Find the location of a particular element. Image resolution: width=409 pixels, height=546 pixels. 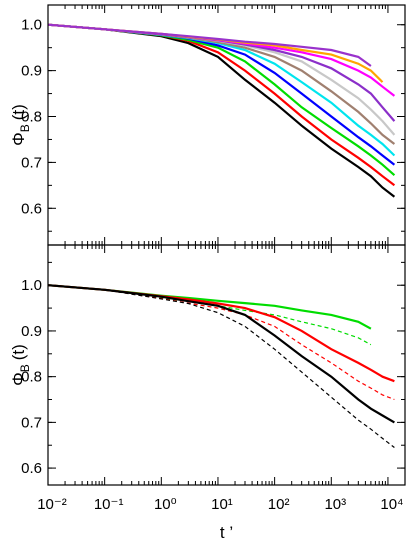

x-tick-label: 10⁻² is located at coordinates (52, 504).